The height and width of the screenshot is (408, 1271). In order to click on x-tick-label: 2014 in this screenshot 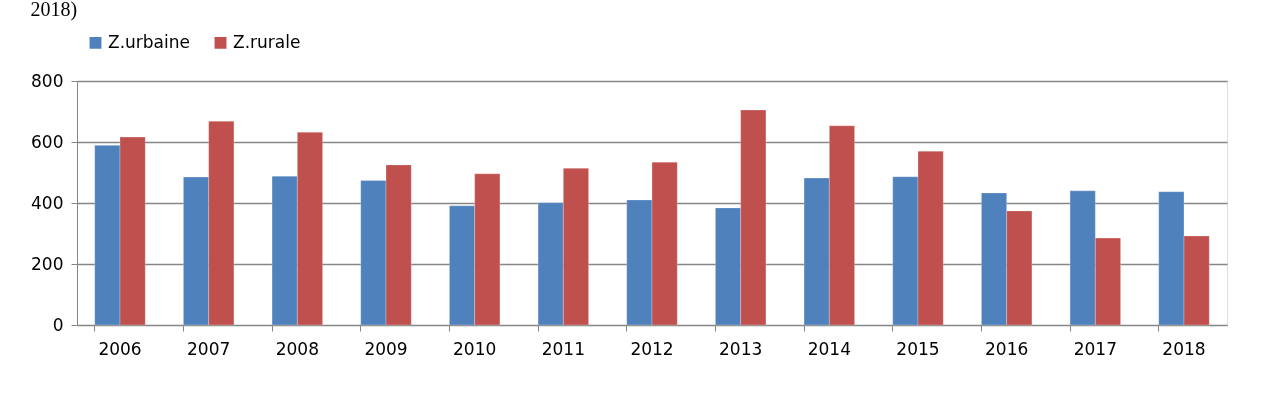, I will do `click(829, 348)`.